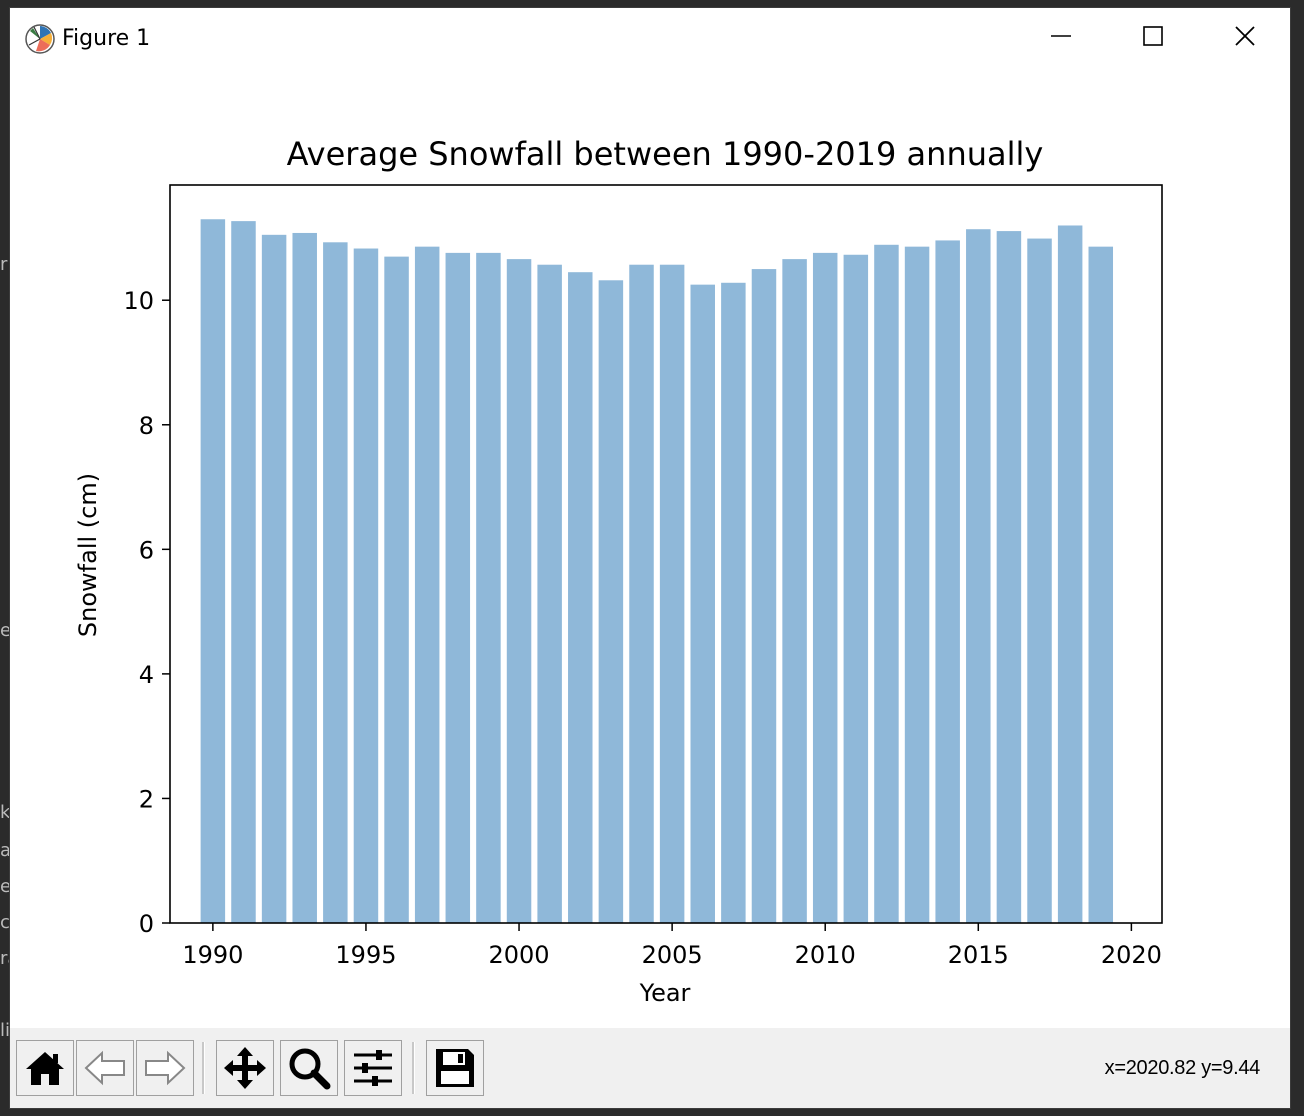  I want to click on backdrop-text: e, so click(6, 886).